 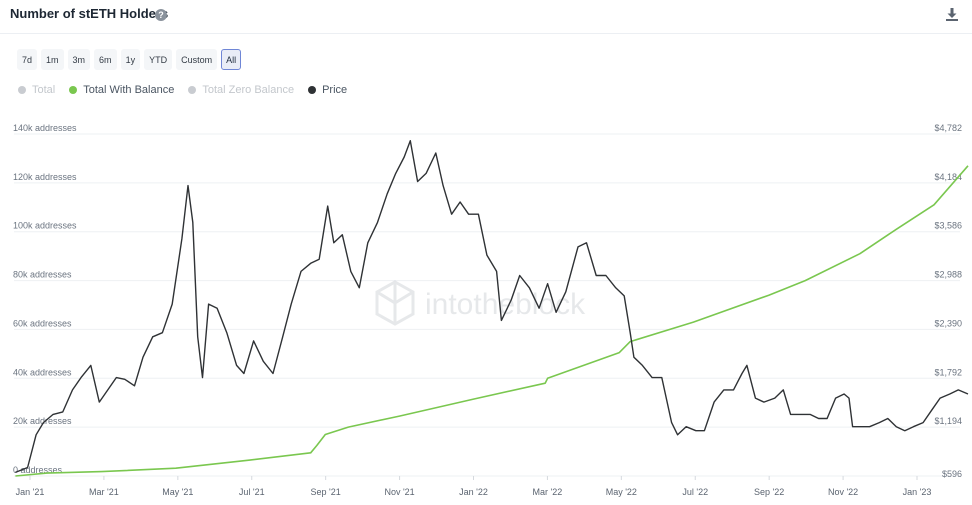 What do you see at coordinates (105, 59) in the screenshot?
I see `range-button-6m: 6m` at bounding box center [105, 59].